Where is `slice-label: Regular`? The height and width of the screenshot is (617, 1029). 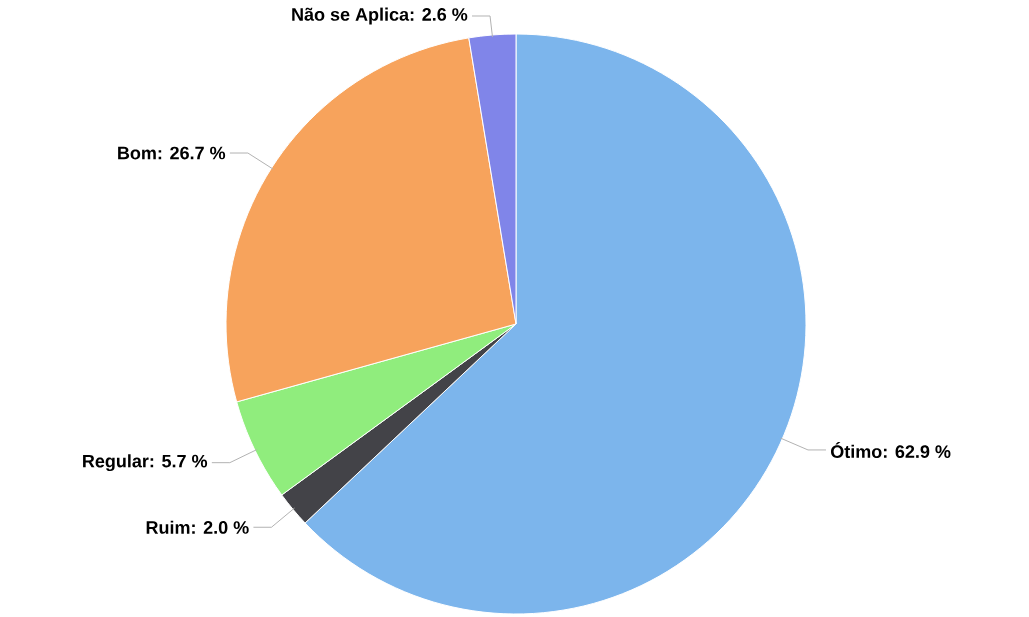
slice-label: Regular is located at coordinates (116, 463).